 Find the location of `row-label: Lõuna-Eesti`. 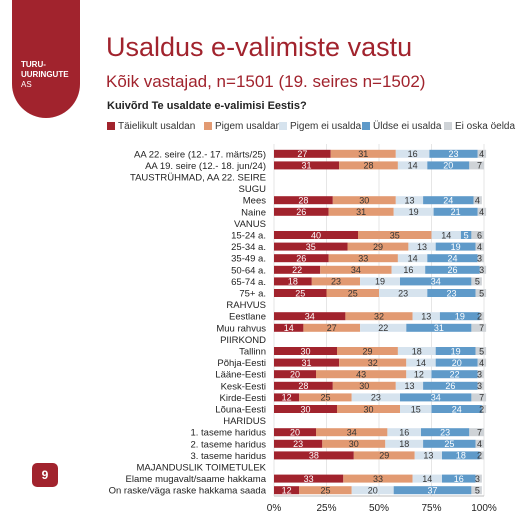

row-label: Lõuna-Eesti is located at coordinates (240, 410).